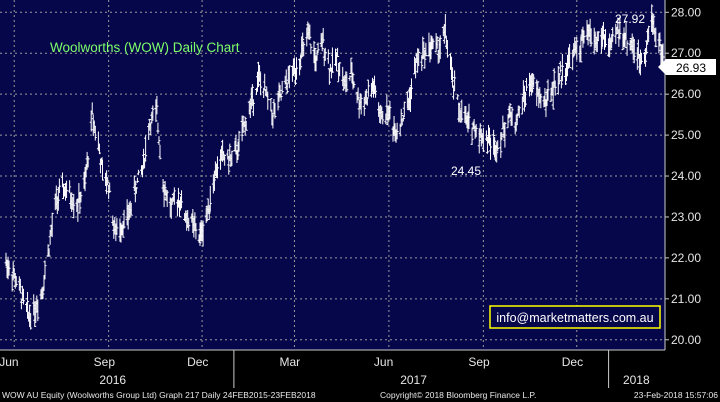 The height and width of the screenshot is (402, 720). What do you see at coordinates (572, 362) in the screenshot?
I see `x-tick-label: Dec` at bounding box center [572, 362].